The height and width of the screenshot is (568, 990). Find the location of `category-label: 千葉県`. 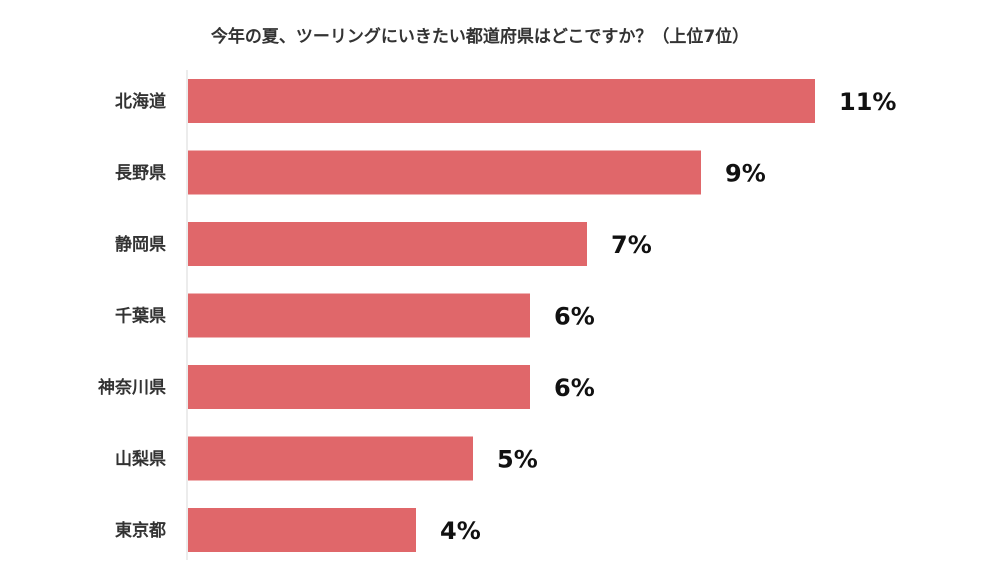

category-label: 千葉県 is located at coordinates (140, 316).